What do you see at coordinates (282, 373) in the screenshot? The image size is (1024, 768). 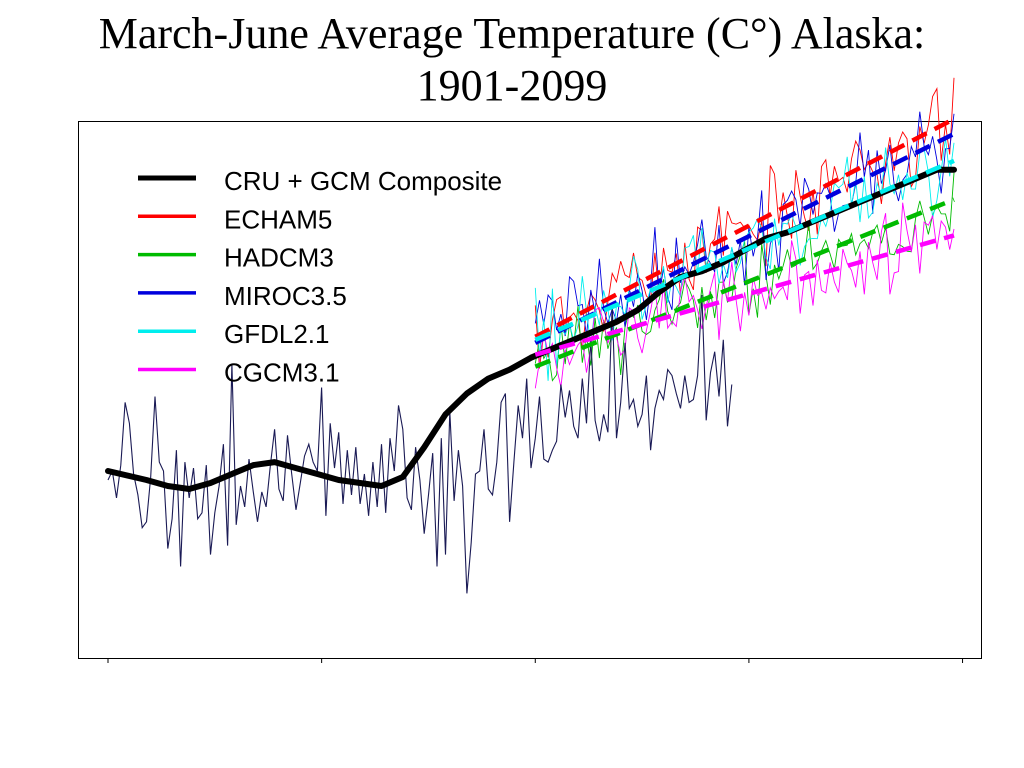 I see `legend-label-cgcm3-1: CGCM3.1` at bounding box center [282, 373].